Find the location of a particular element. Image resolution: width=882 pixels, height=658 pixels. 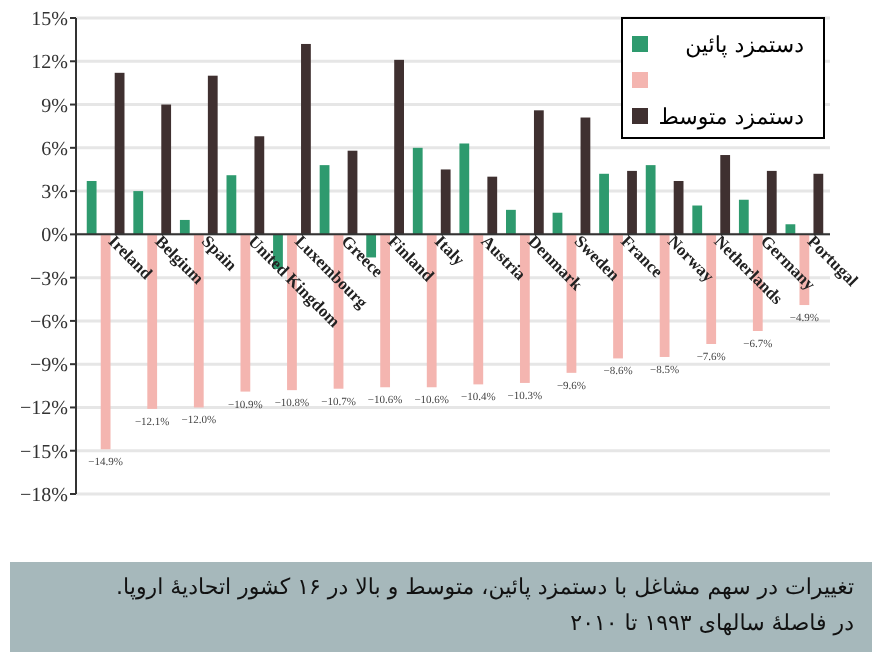

y-tick-label: −18% is located at coordinates (44, 496).